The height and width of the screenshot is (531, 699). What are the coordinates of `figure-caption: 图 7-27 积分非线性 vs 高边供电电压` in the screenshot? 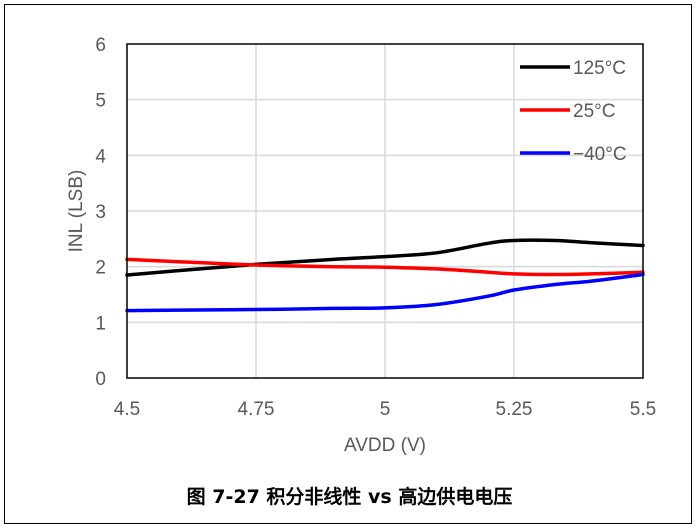 It's located at (349, 497).